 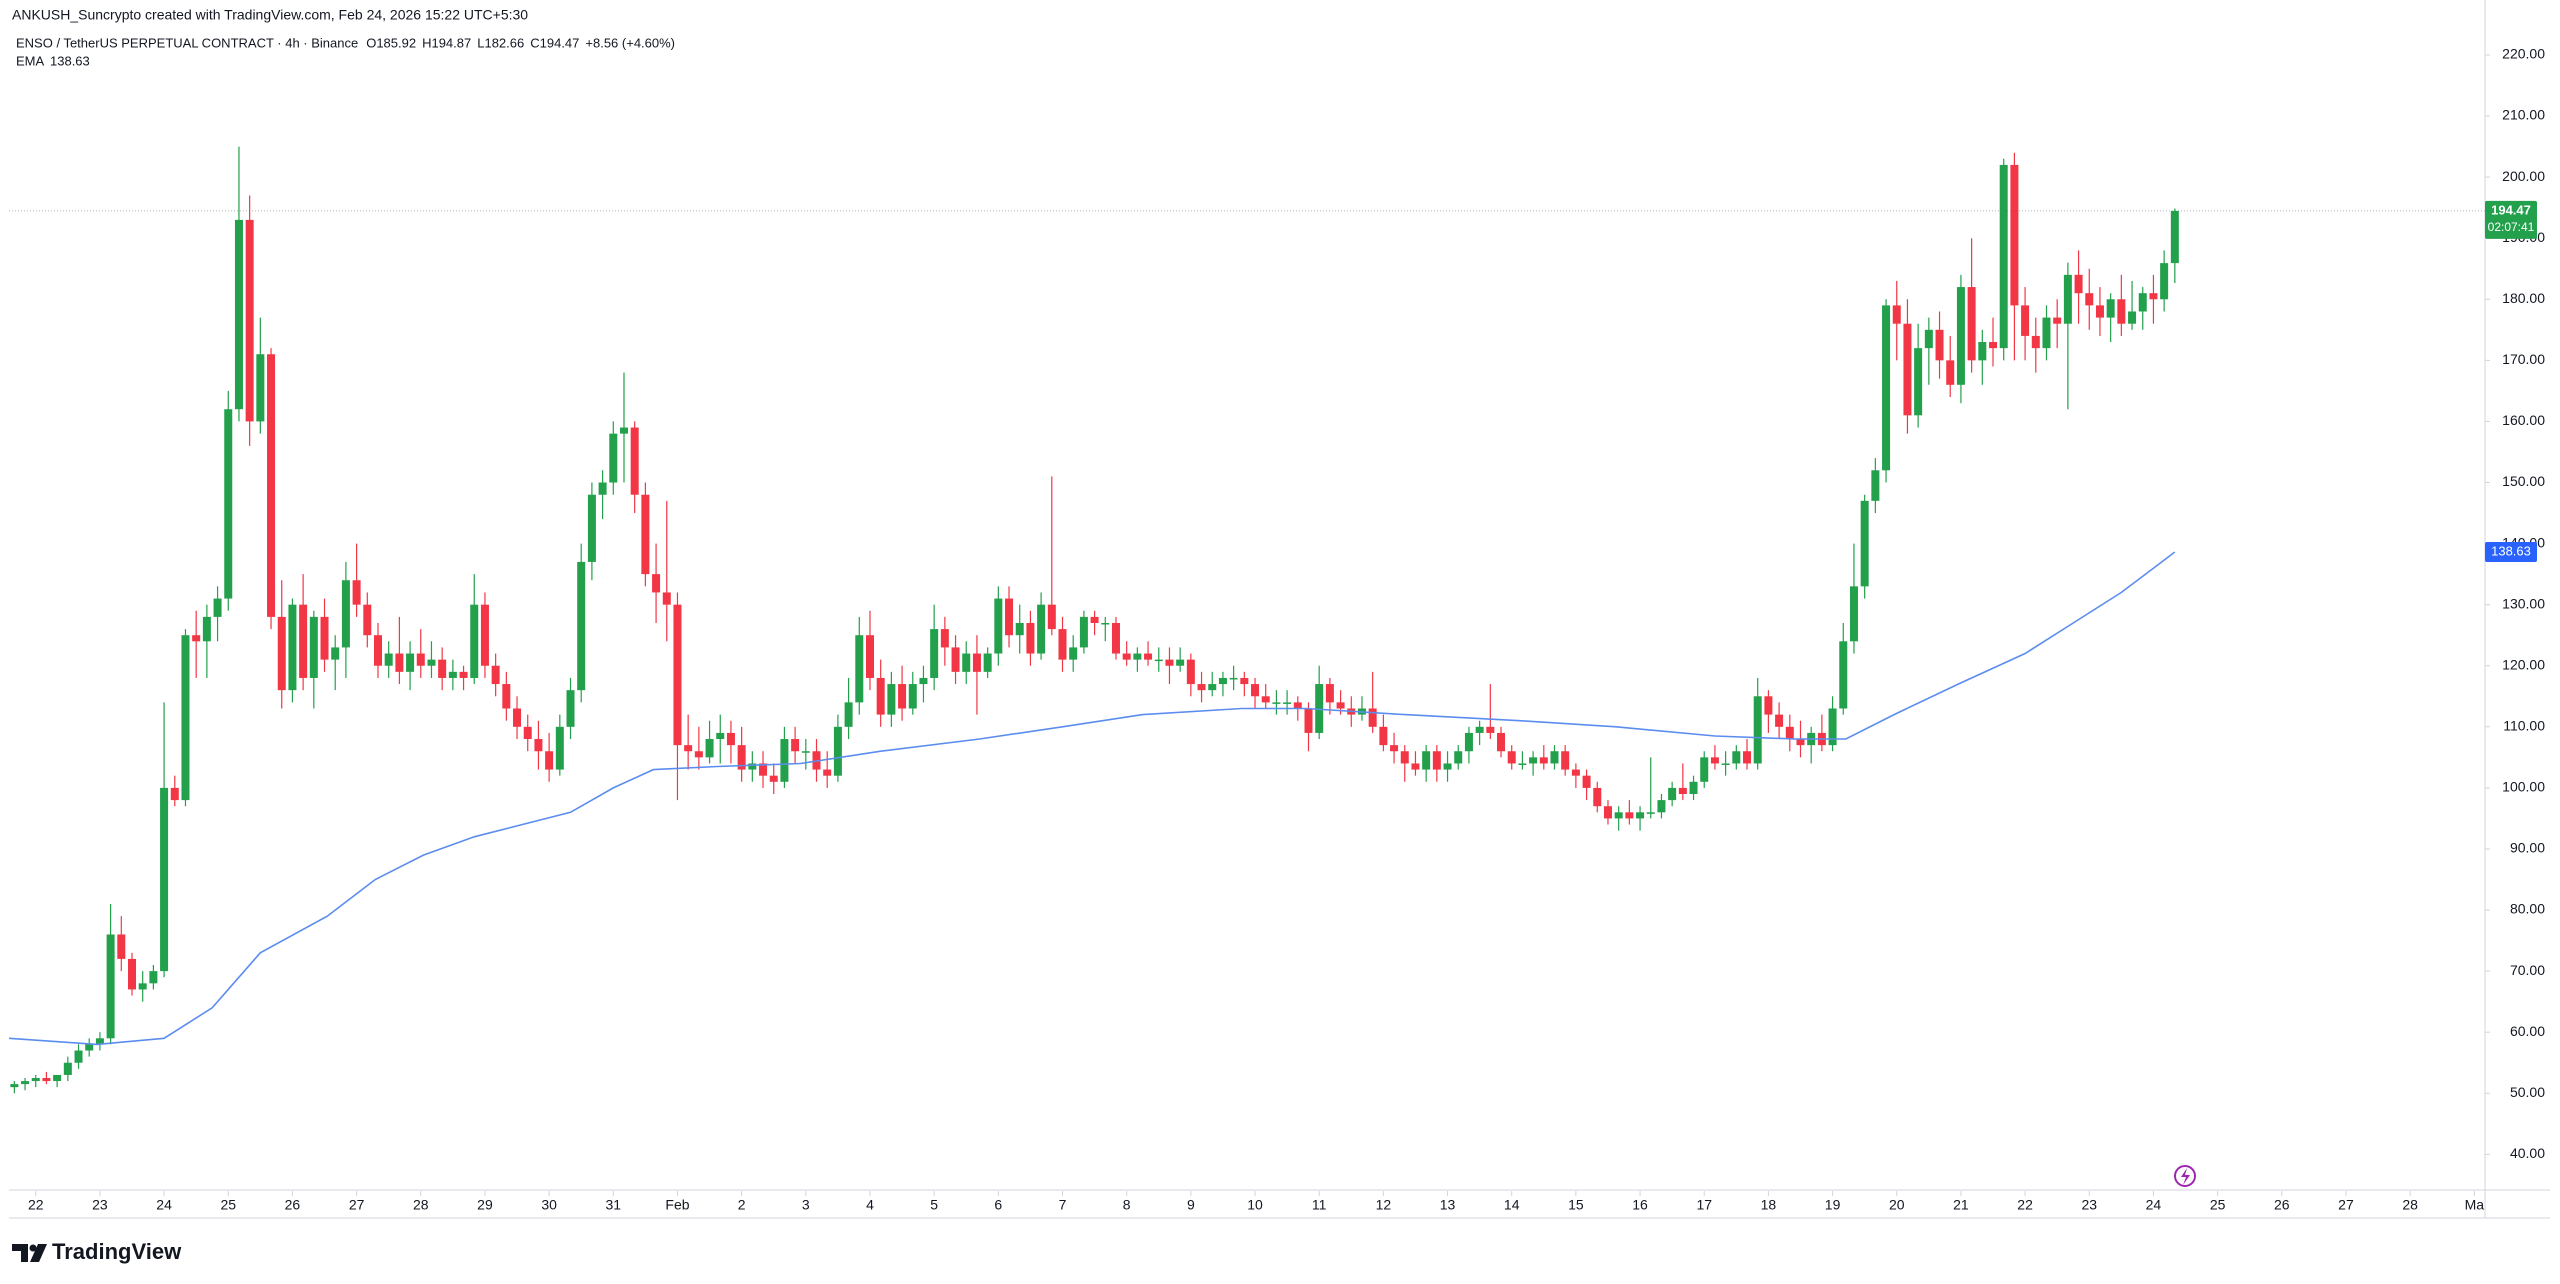 What do you see at coordinates (30, 60) in the screenshot?
I see `ema-name: EMA` at bounding box center [30, 60].